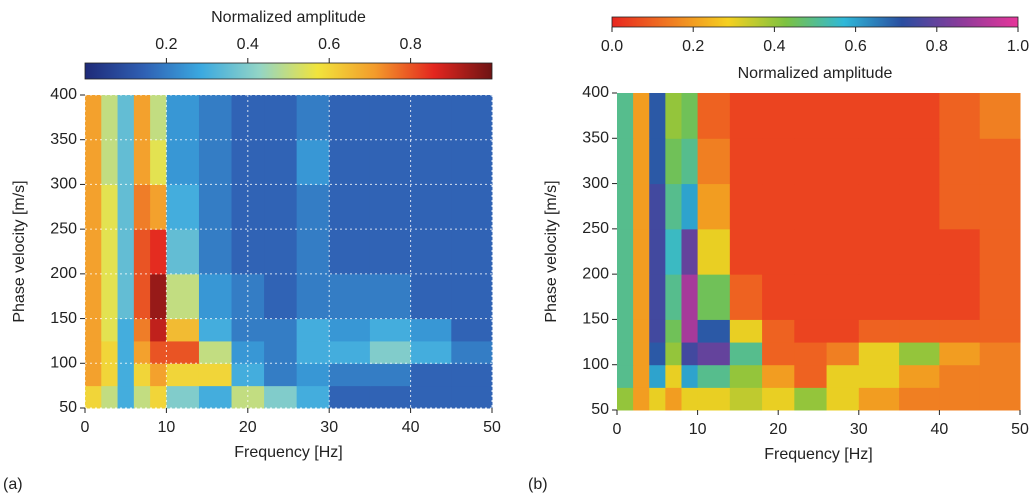 Image resolution: width=1036 pixels, height=497 pixels. What do you see at coordinates (63, 94) in the screenshot?
I see `y-tick-label: 400` at bounding box center [63, 94].